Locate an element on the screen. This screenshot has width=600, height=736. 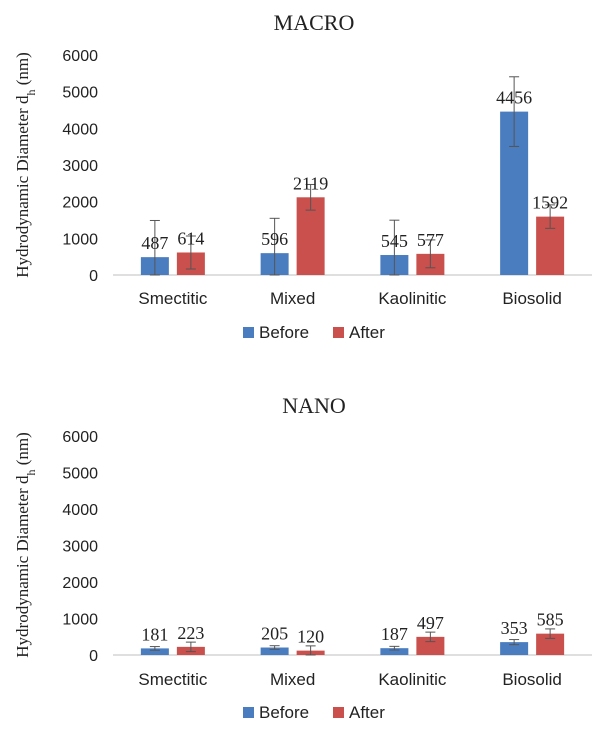
macro-x-tick-label: Kaolinitic is located at coordinates (412, 298).